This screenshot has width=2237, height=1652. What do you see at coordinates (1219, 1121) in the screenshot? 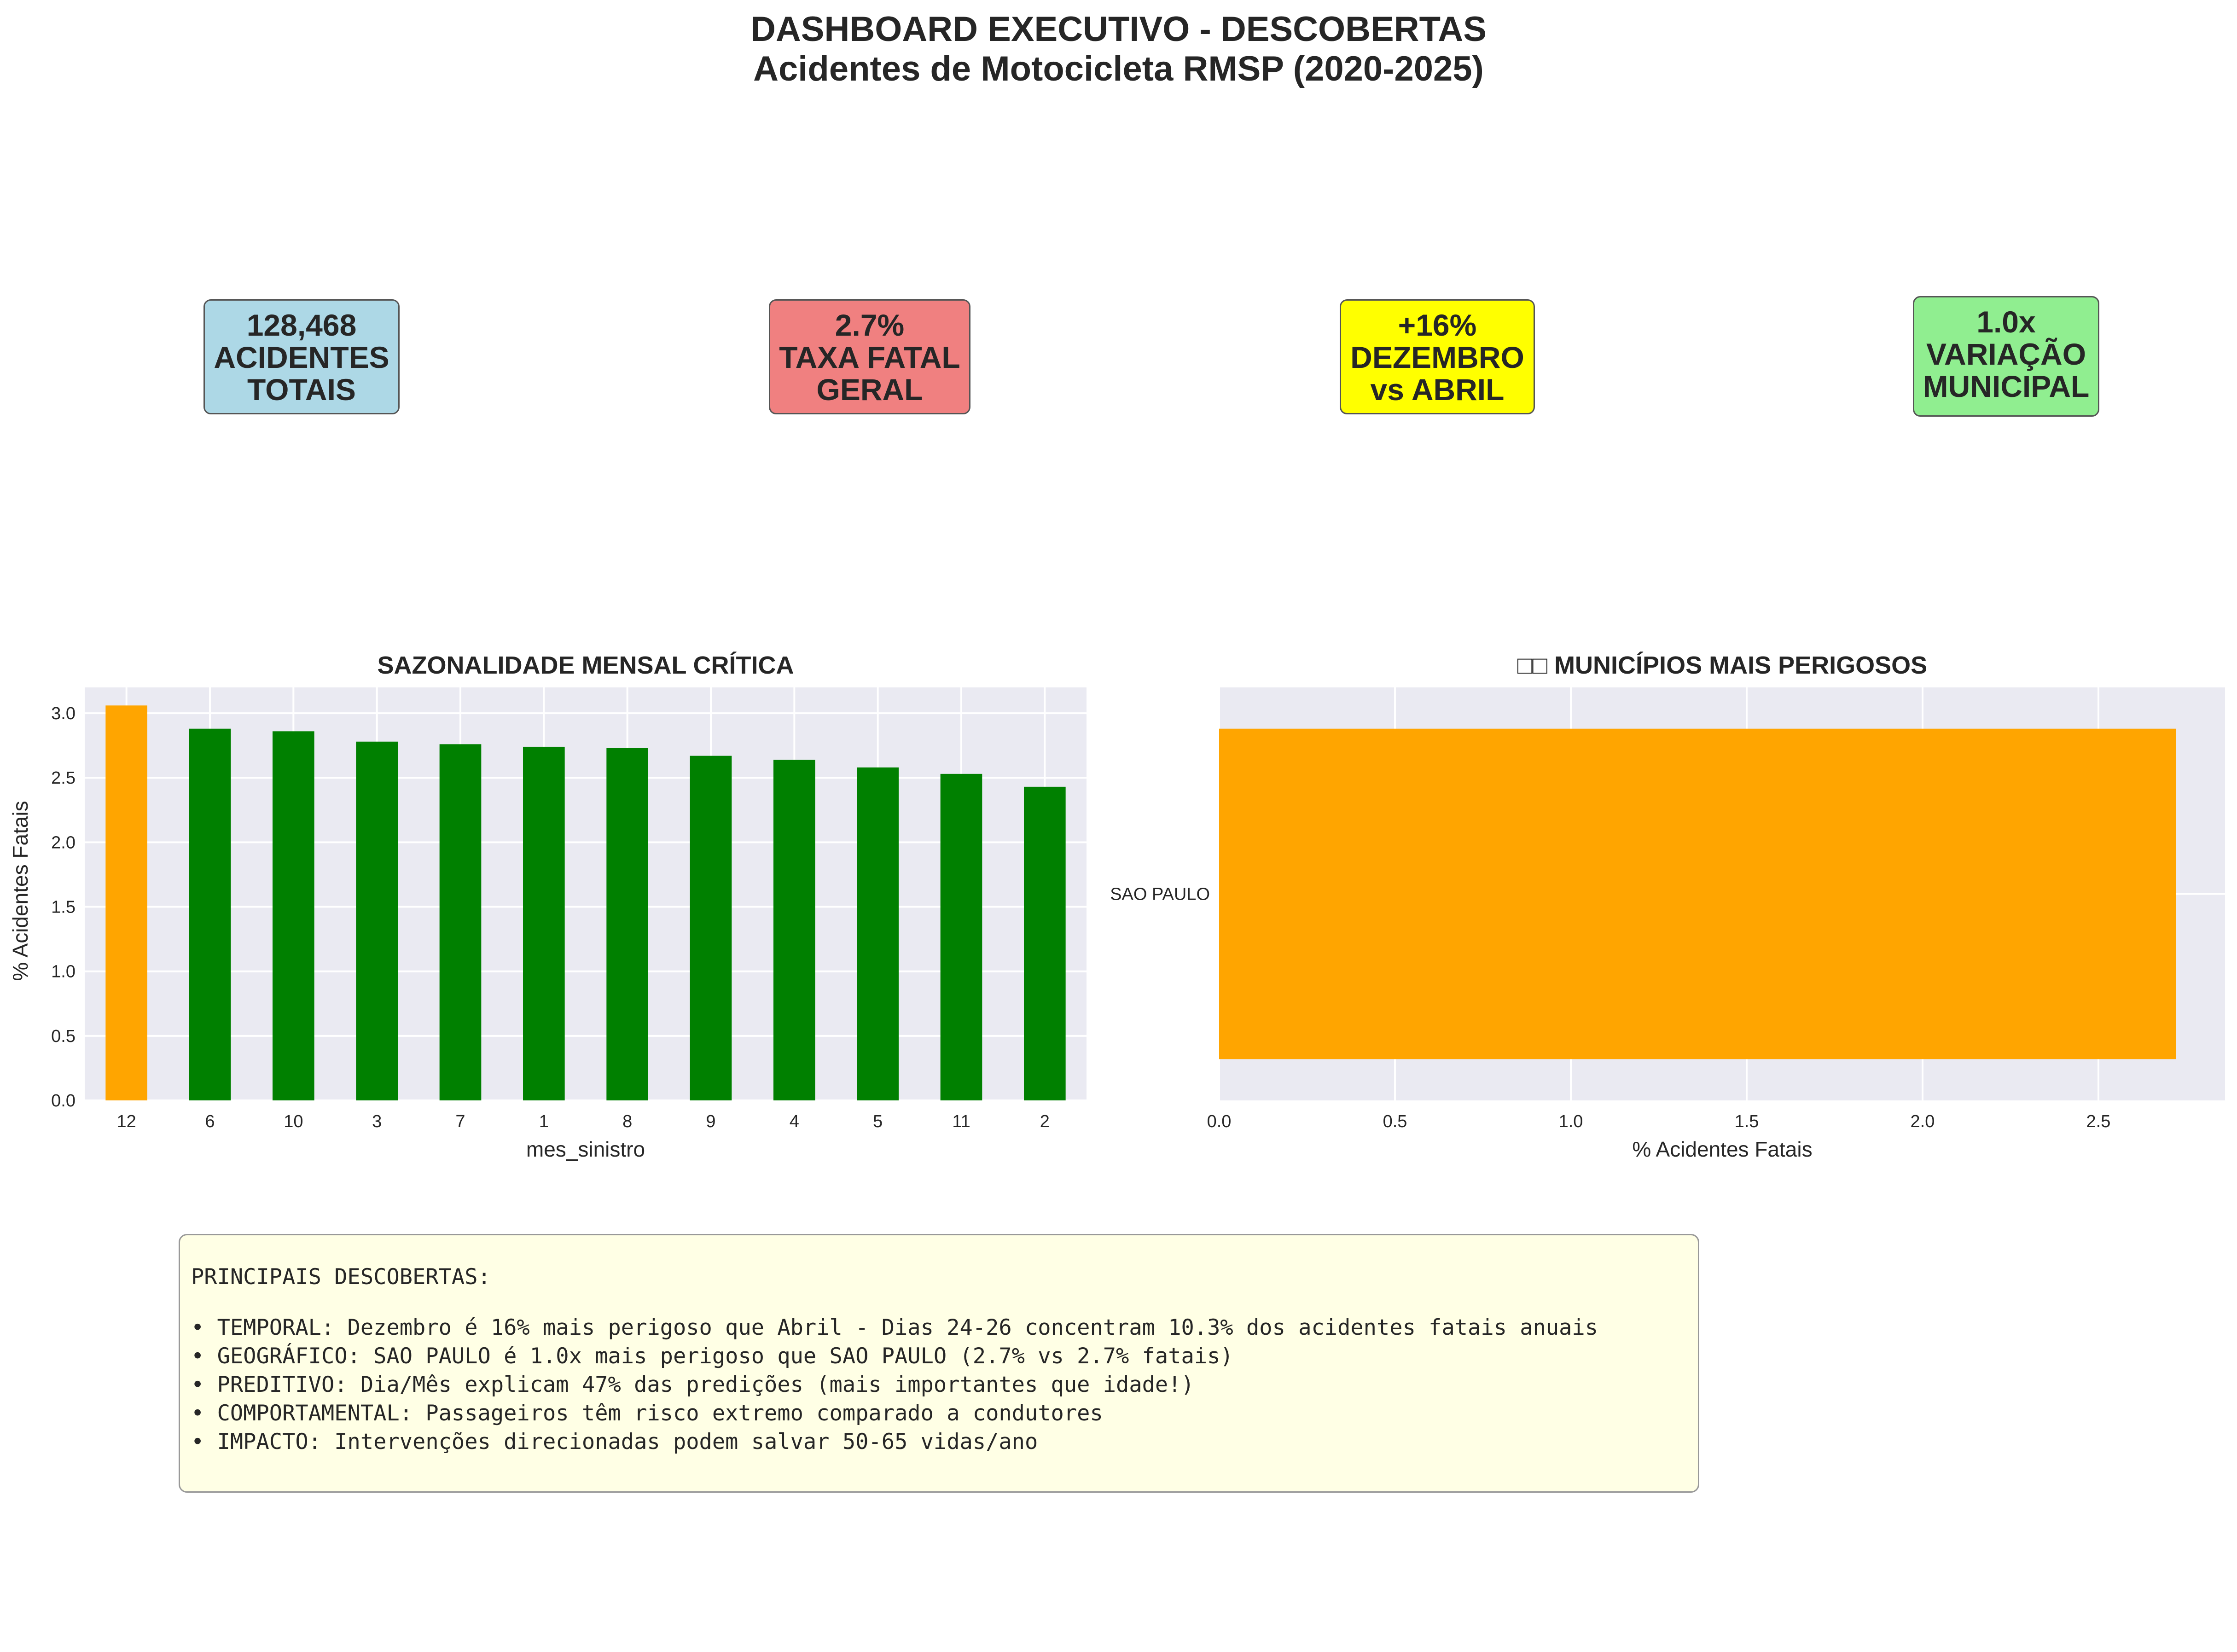
I see `chart2-xtick-label: 0.0` at bounding box center [1219, 1121].